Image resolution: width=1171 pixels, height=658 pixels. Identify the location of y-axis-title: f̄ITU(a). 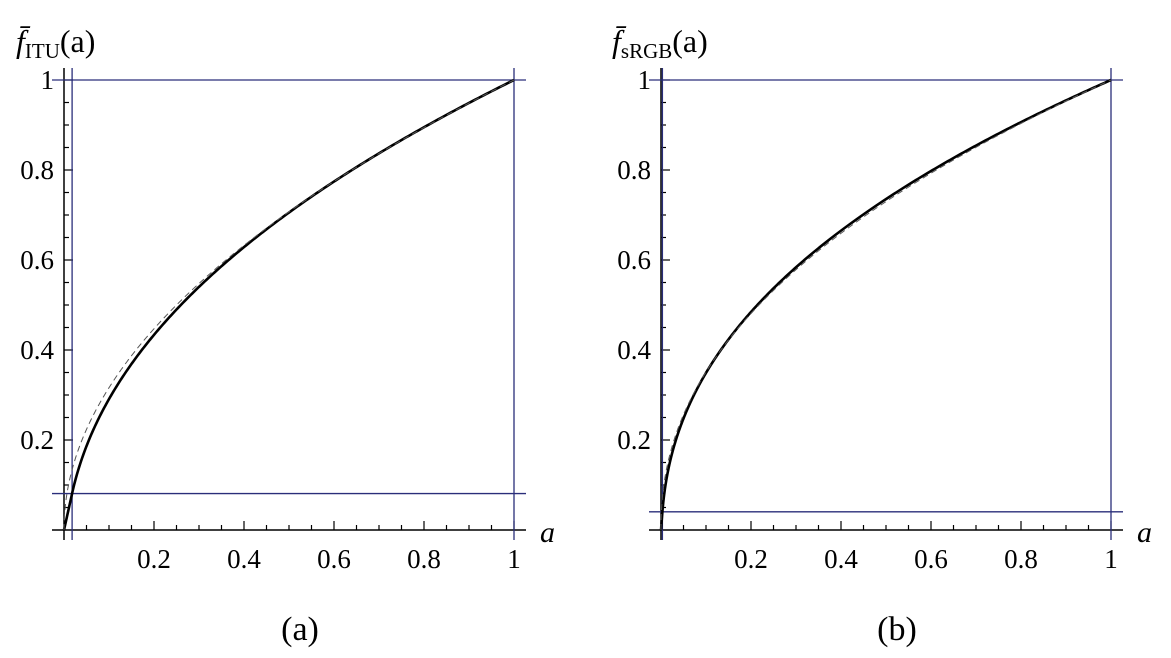
(55, 43).